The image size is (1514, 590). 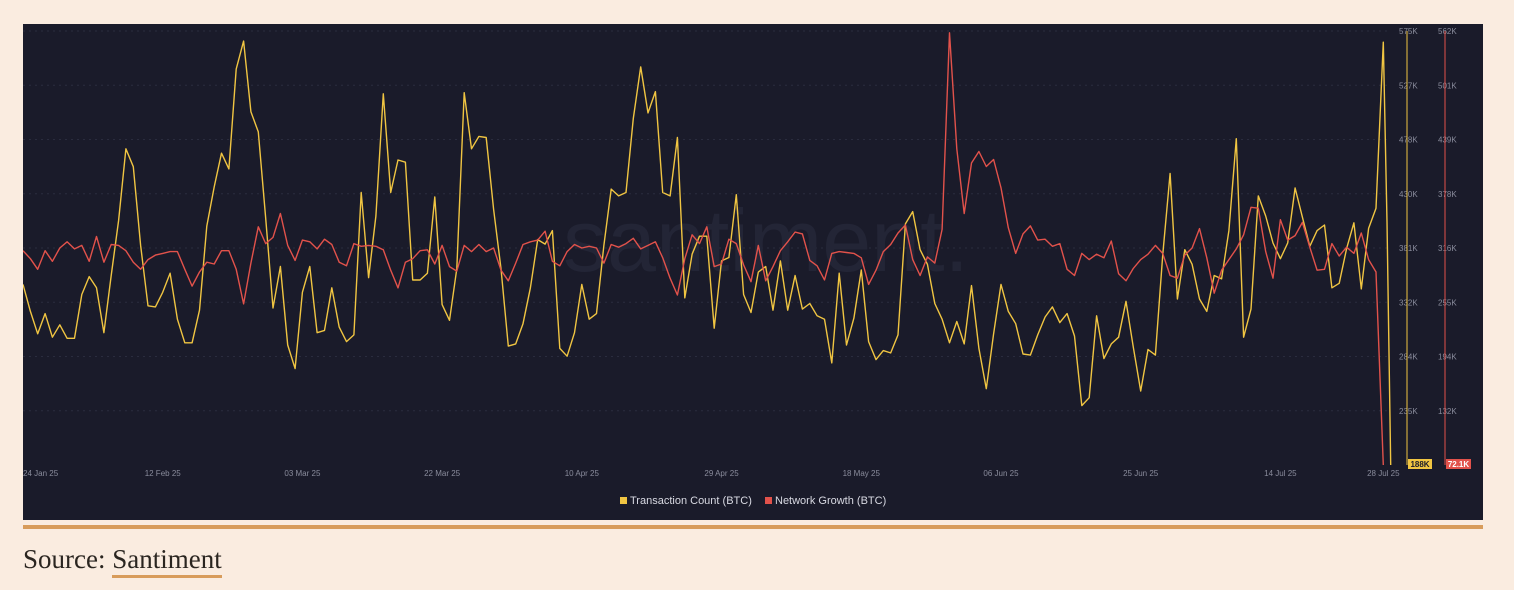 What do you see at coordinates (721, 473) in the screenshot?
I see `x-tick-label: 29 Apr 25` at bounding box center [721, 473].